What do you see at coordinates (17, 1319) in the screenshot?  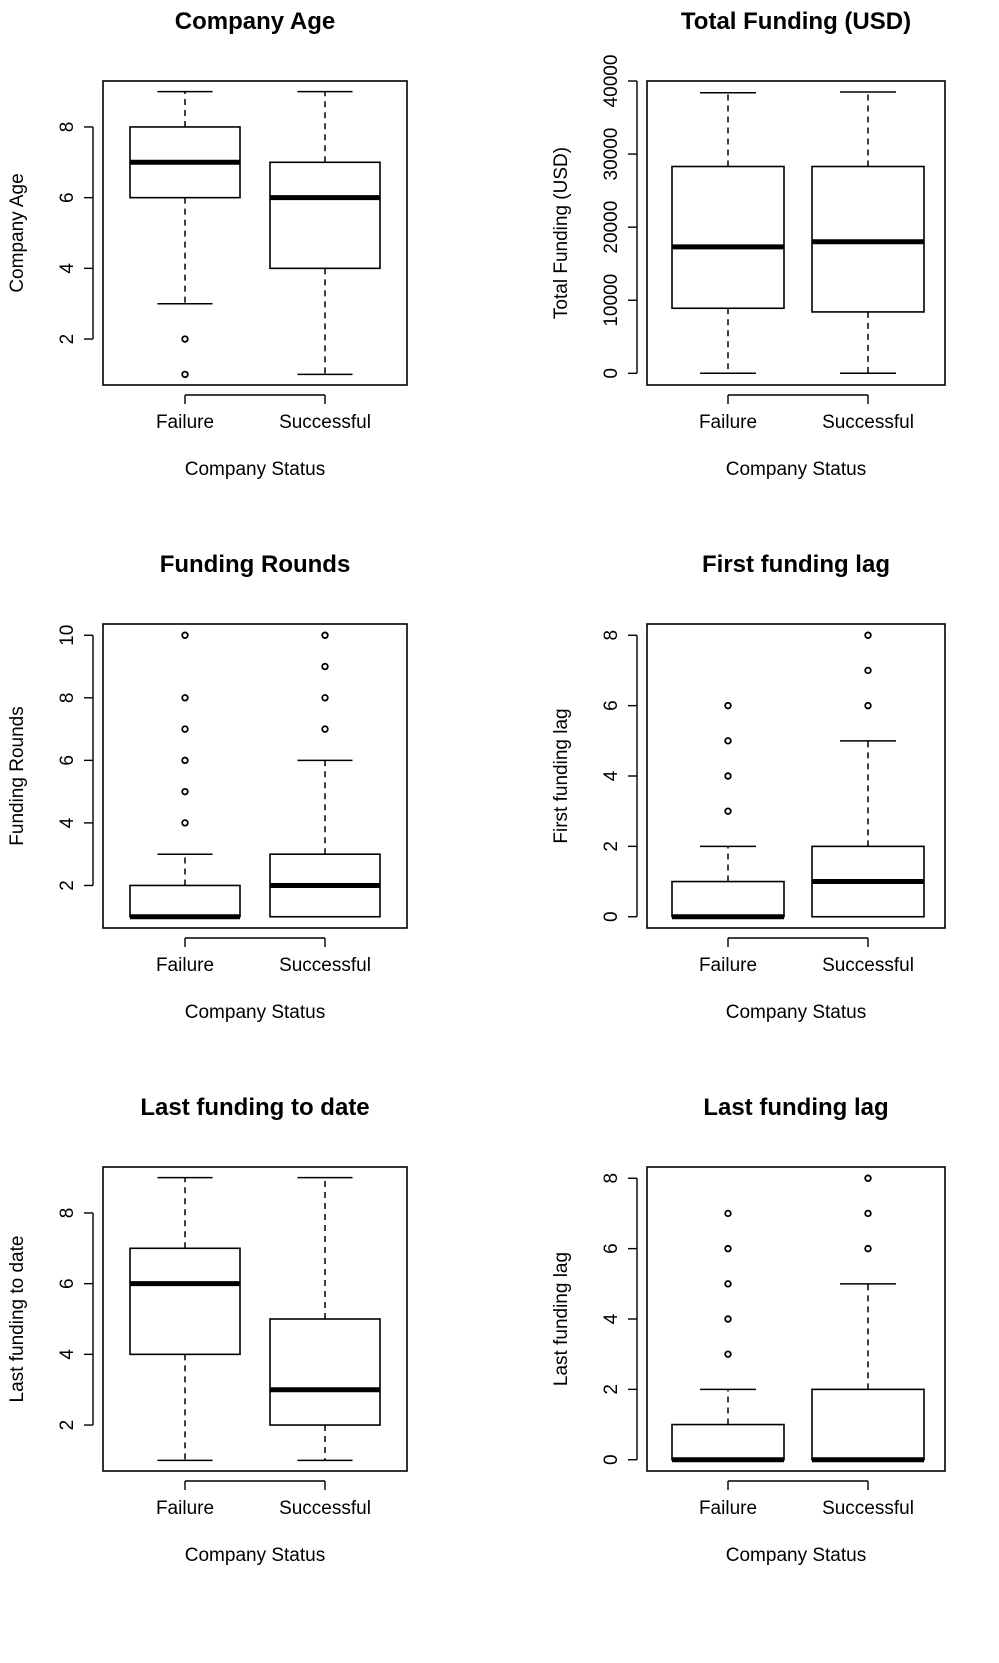 I see `y-axis-label: Last funding to date` at bounding box center [17, 1319].